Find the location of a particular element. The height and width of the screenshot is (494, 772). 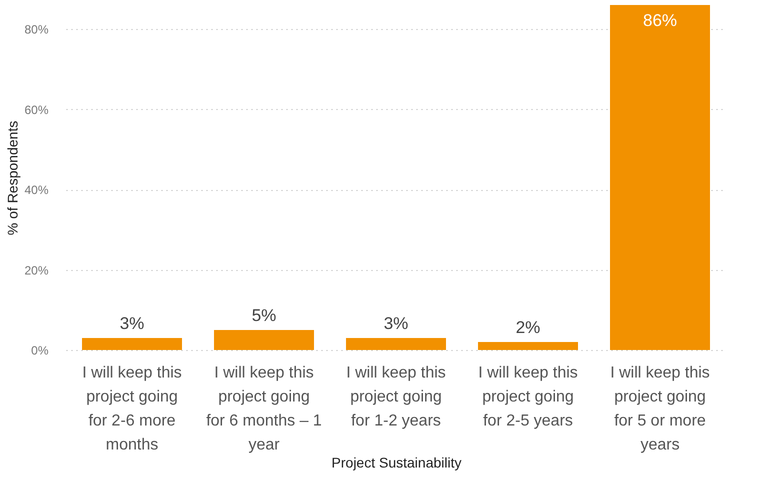

x-tick-label: I will keep this project going for 2-5 years is located at coordinates (528, 397).